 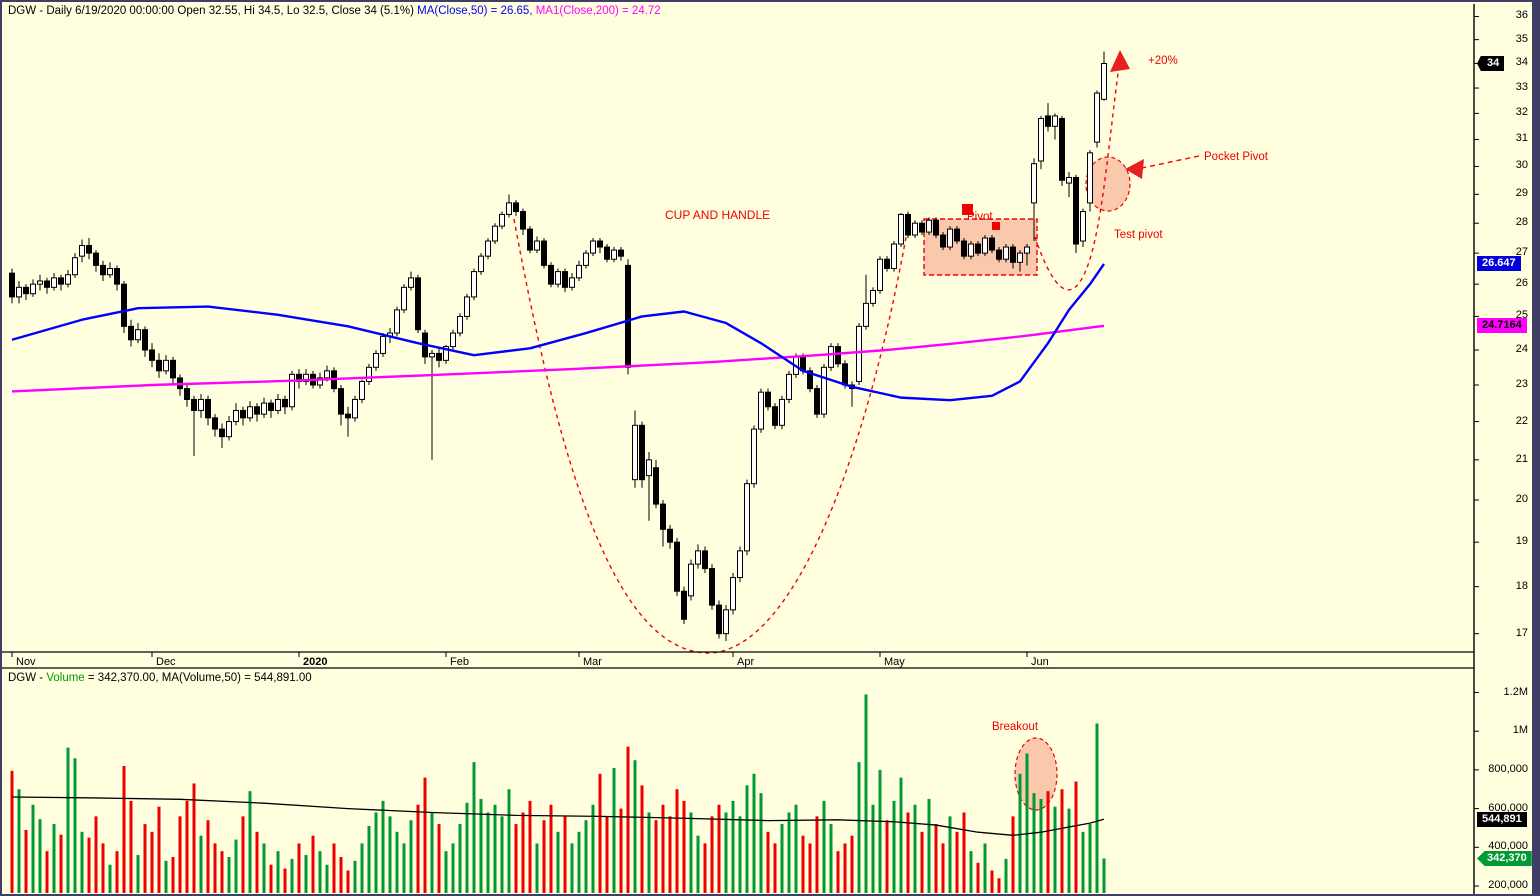 What do you see at coordinates (1170, 162) in the screenshot?
I see `pocket-pivot-pointer-line` at bounding box center [1170, 162].